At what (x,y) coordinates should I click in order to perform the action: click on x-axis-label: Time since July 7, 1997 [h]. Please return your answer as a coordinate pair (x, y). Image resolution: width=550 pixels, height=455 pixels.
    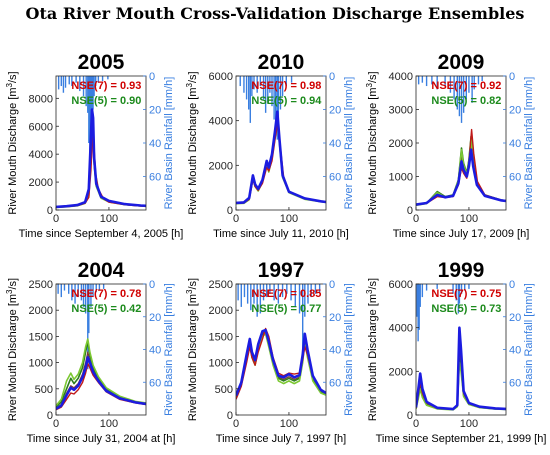
    Looking at the image, I should click on (281, 439).